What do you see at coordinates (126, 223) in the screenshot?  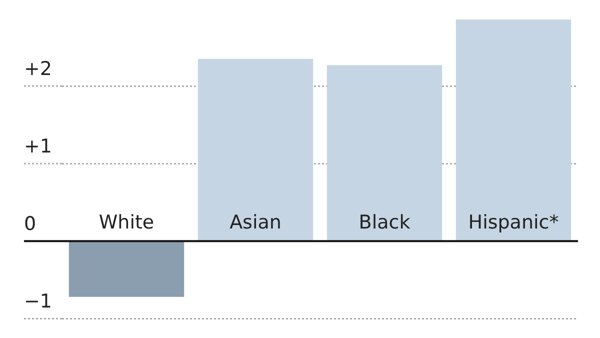 I see `x-tick-label: White` at bounding box center [126, 223].